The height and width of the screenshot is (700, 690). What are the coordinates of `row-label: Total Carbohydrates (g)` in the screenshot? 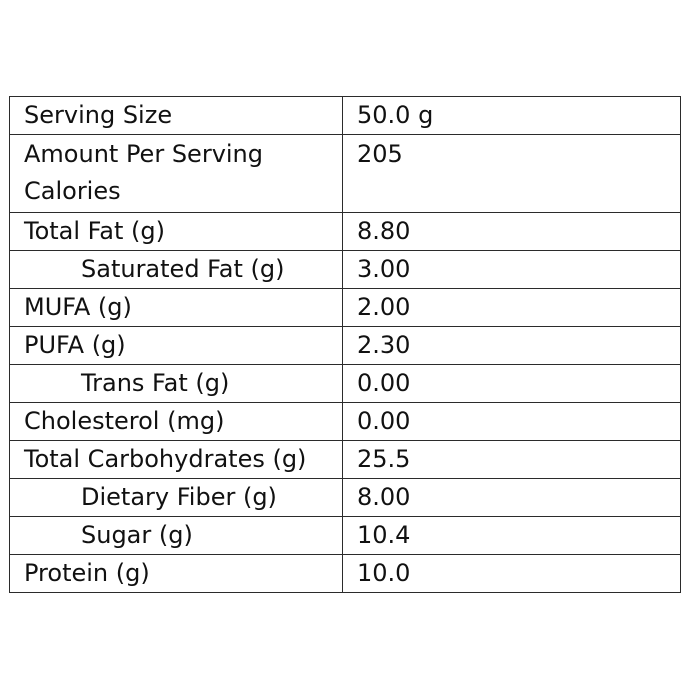 It's located at (176, 459).